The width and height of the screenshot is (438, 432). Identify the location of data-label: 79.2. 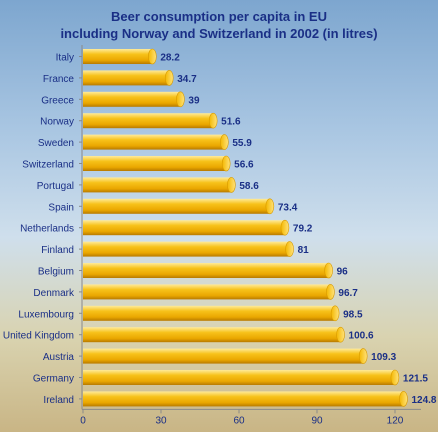
(303, 229).